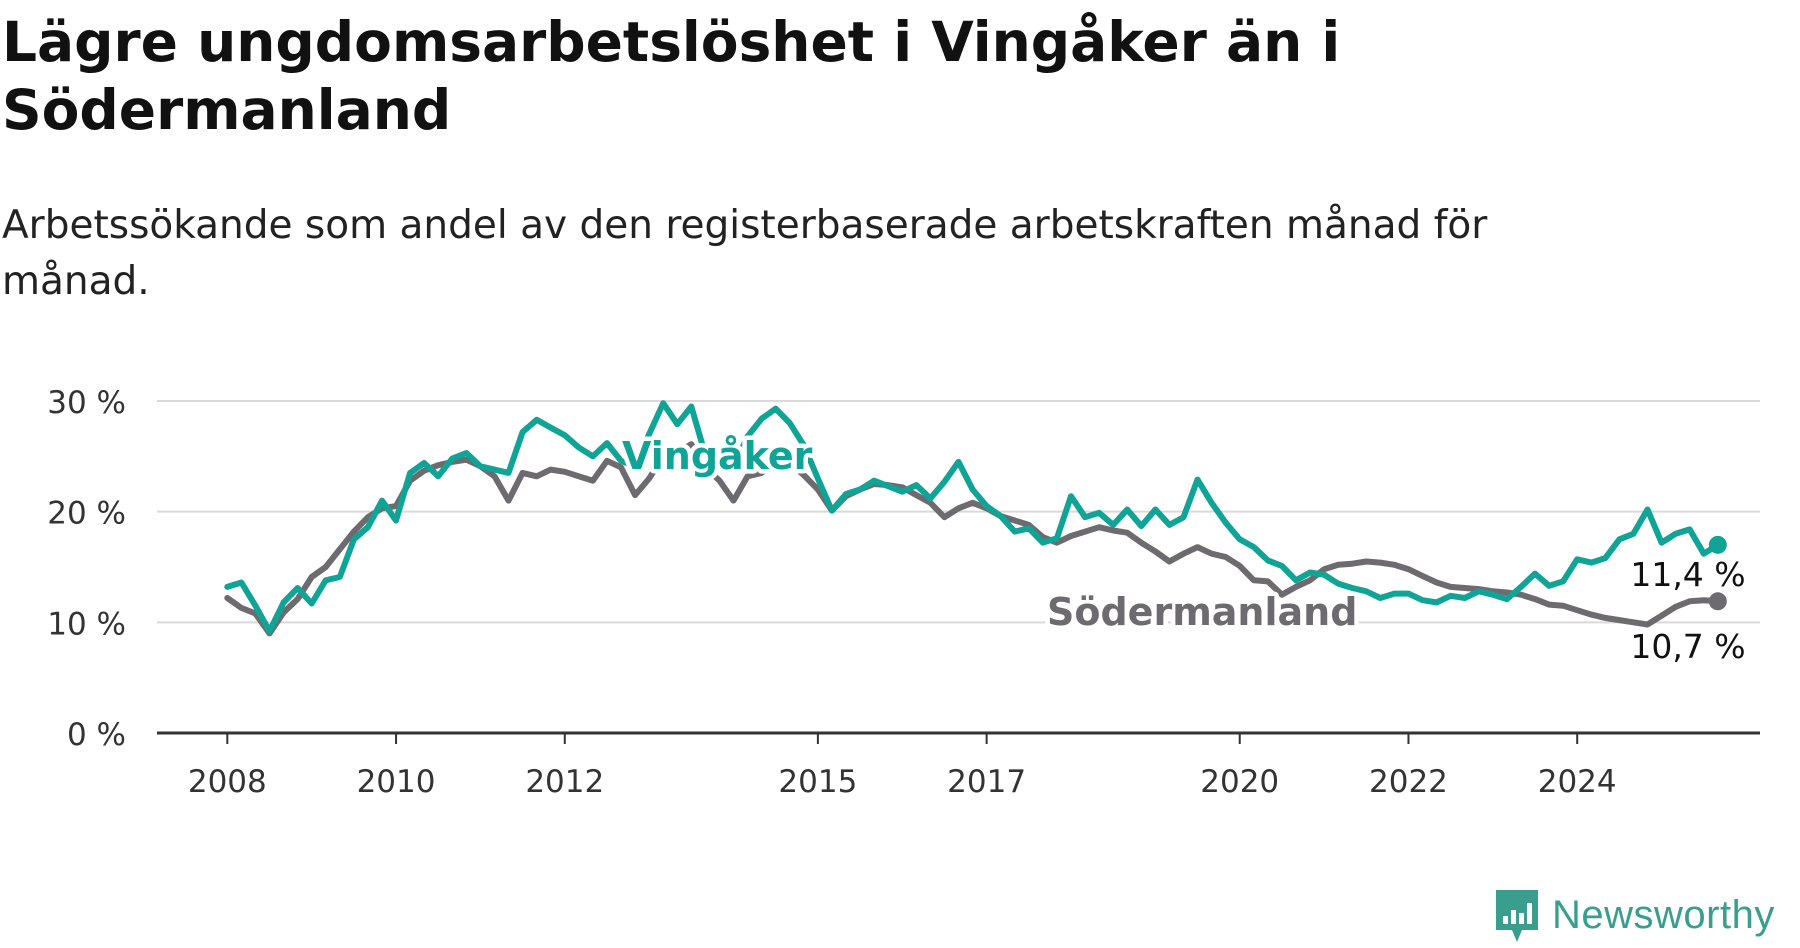 This screenshot has height=948, width=1800. I want to click on x-tick-label: 2020, so click(1239, 782).